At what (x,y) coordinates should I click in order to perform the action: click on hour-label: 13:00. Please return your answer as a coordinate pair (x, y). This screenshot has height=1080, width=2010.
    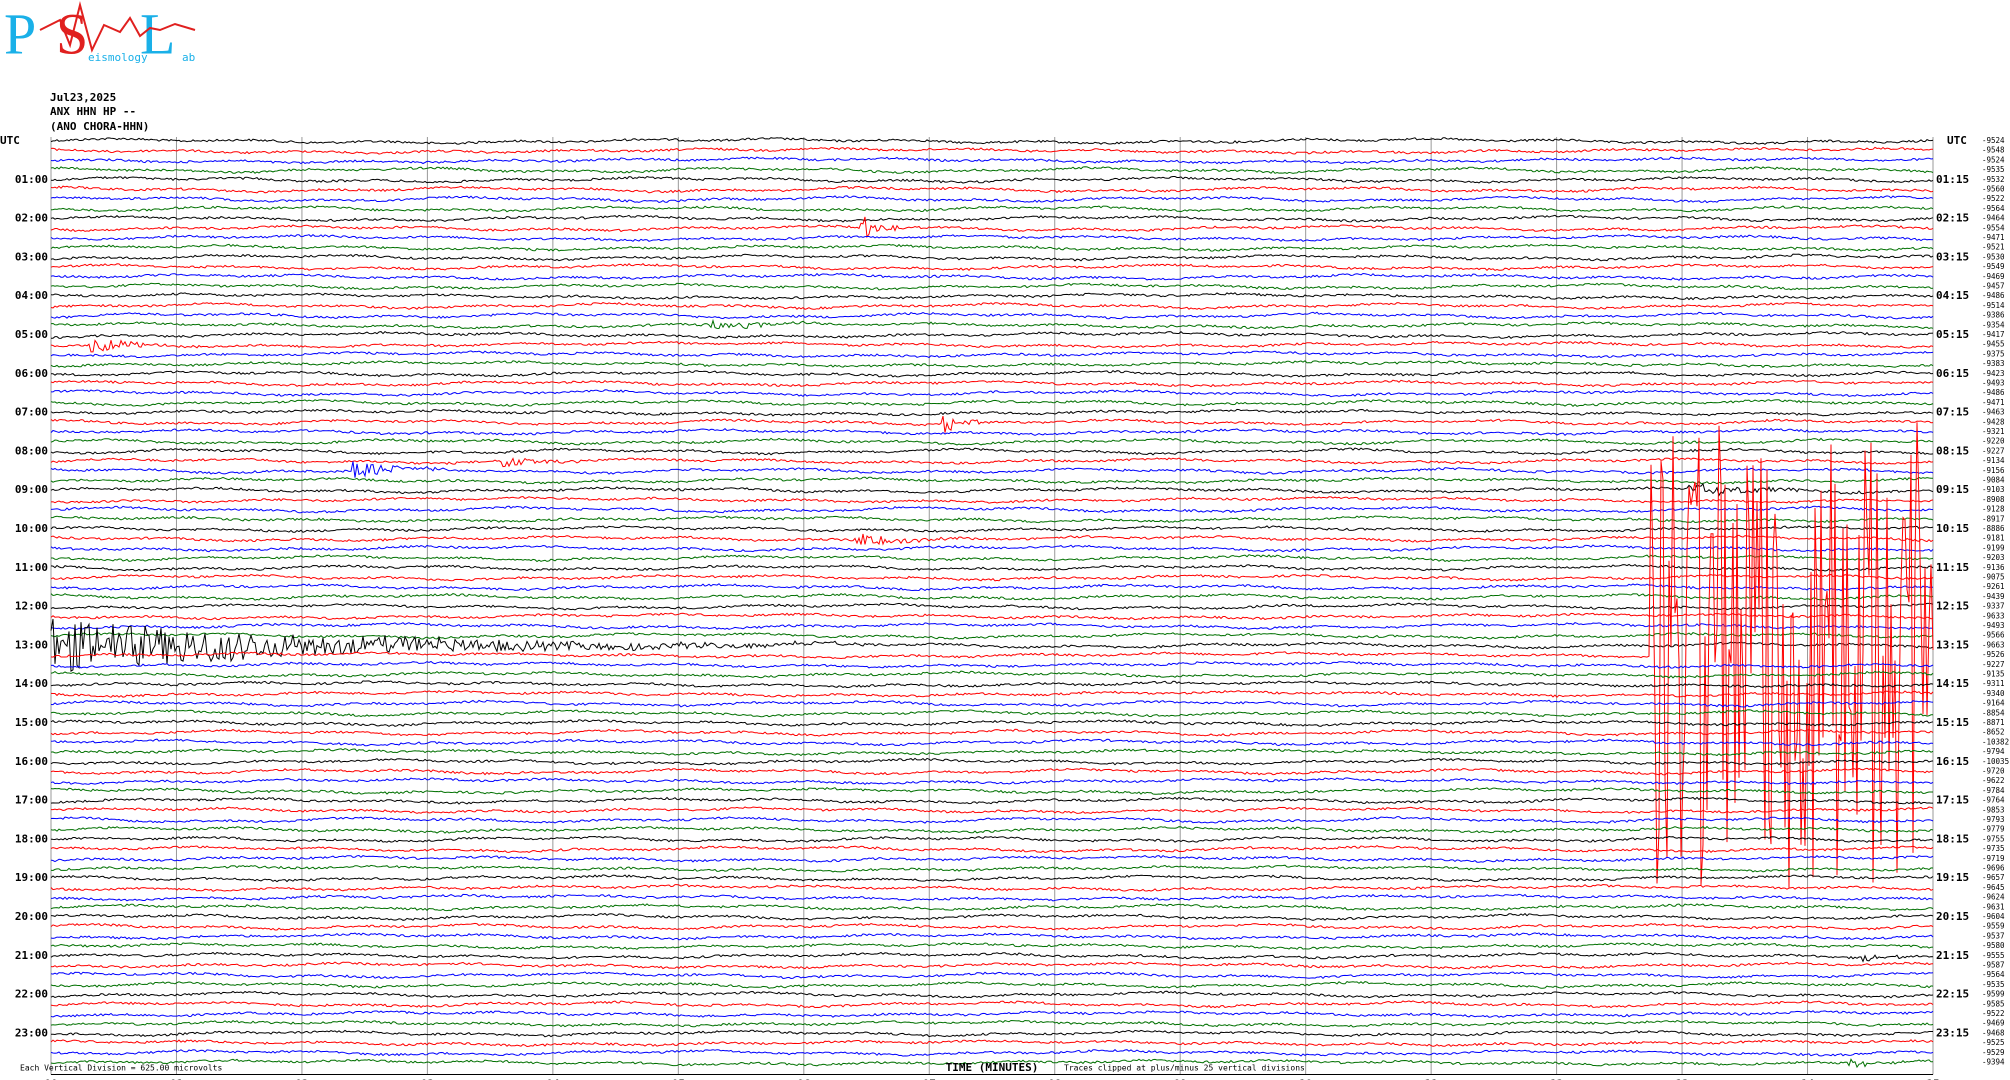
    Looking at the image, I should click on (31, 644).